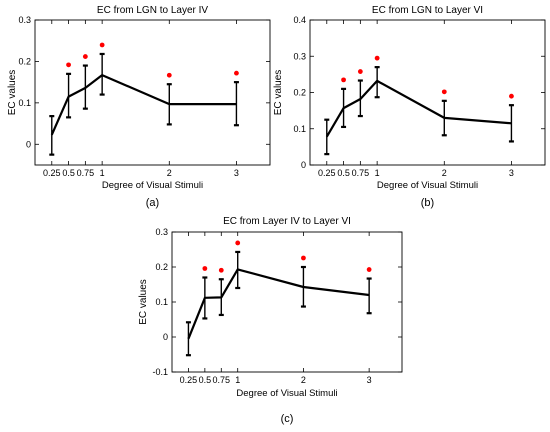 Image resolution: width=550 pixels, height=432 pixels. Describe the element at coordinates (165, 337) in the screenshot. I see `chart-c-y-tick-label: 0` at that location.